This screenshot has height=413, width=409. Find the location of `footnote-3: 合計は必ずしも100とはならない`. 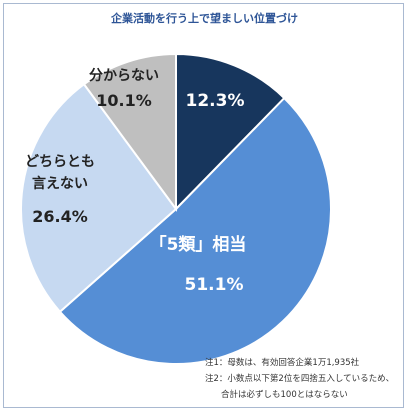

footnote-3: 合計は必ずしも100とはならない is located at coordinates (284, 395).